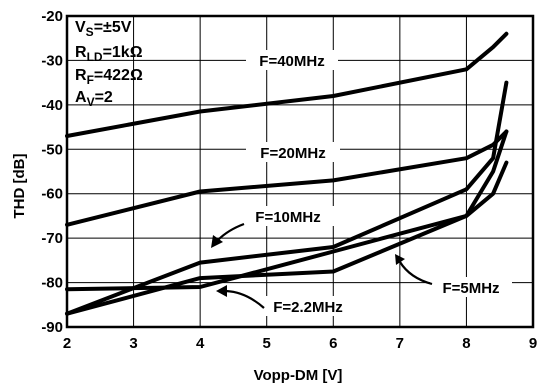  Describe the element at coordinates (109, 54) in the screenshot. I see `condition-rld: RLD=1kΩ` at that location.